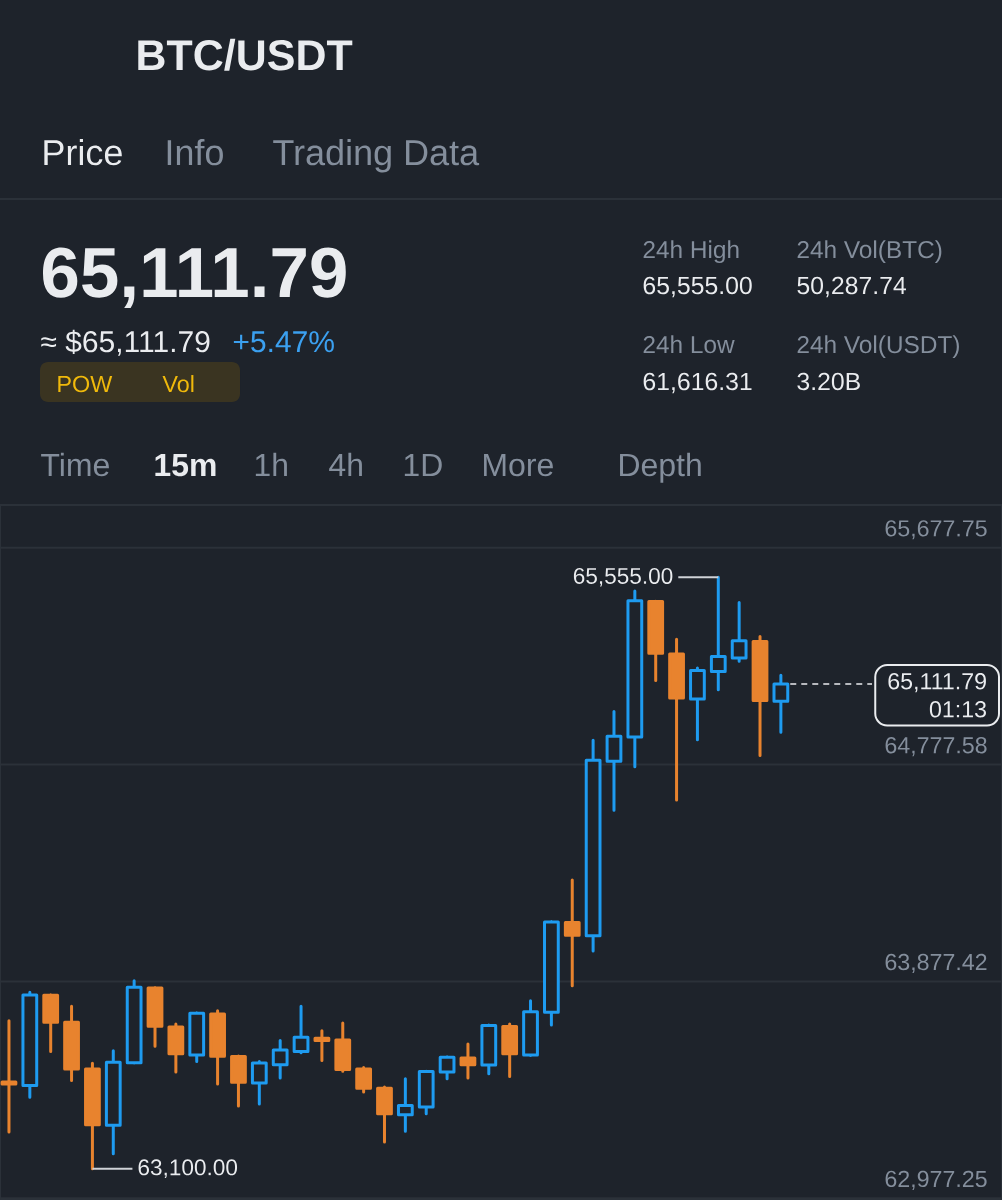 This screenshot has height=1200, width=1002. What do you see at coordinates (697, 287) in the screenshot?
I see `text: 65,555.00` at bounding box center [697, 287].